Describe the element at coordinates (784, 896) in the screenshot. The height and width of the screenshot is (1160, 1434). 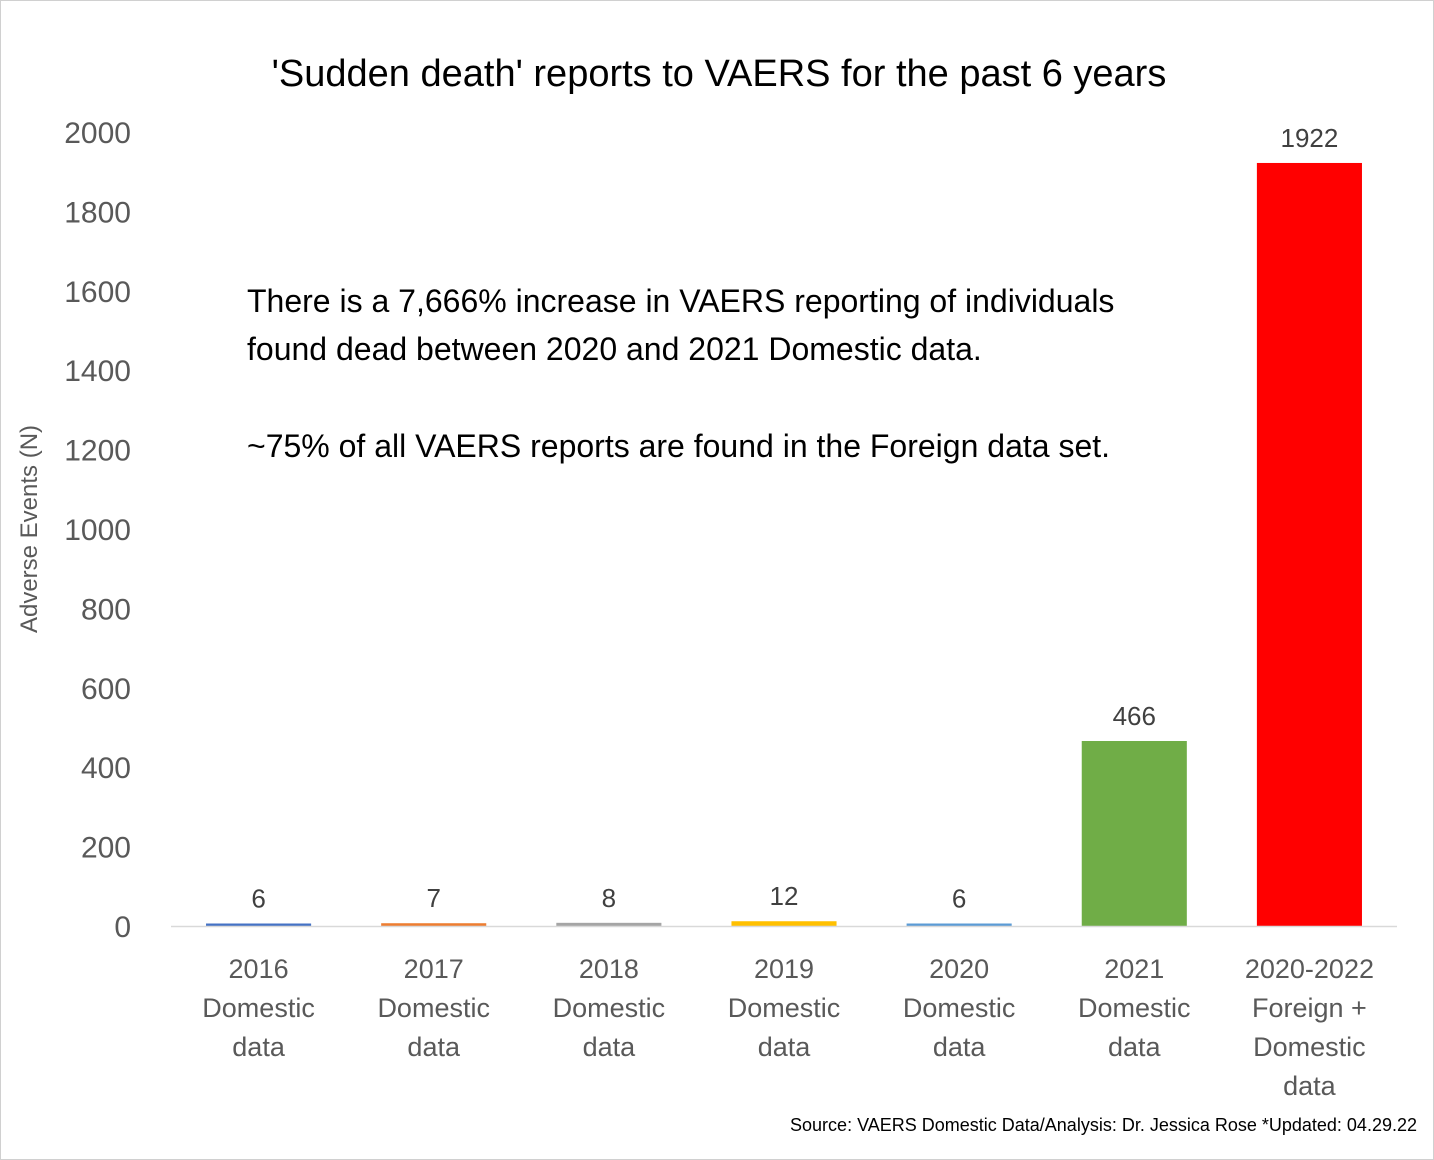
I see `data-label: 12` at that location.